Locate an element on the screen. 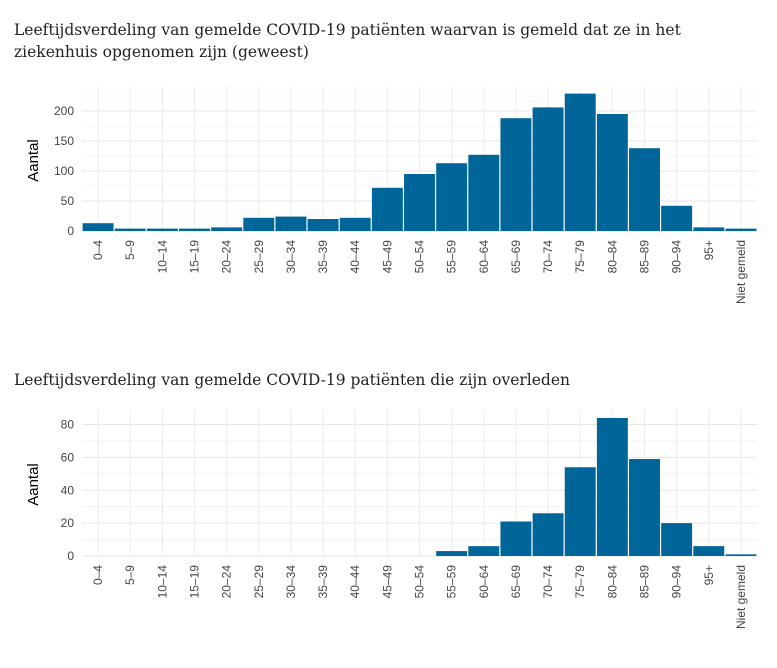 The image size is (777, 668). bar-50–54 is located at coordinates (419, 202).